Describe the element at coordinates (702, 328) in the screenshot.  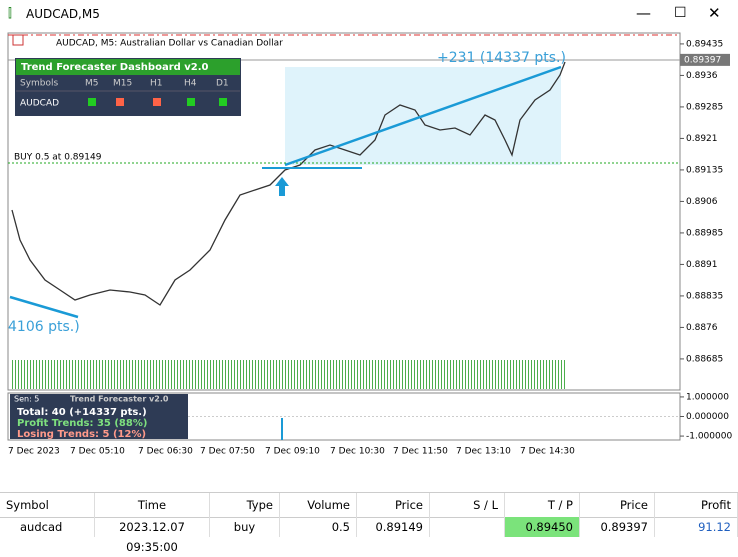
I see `y-tick-label: 0.8876` at that location.